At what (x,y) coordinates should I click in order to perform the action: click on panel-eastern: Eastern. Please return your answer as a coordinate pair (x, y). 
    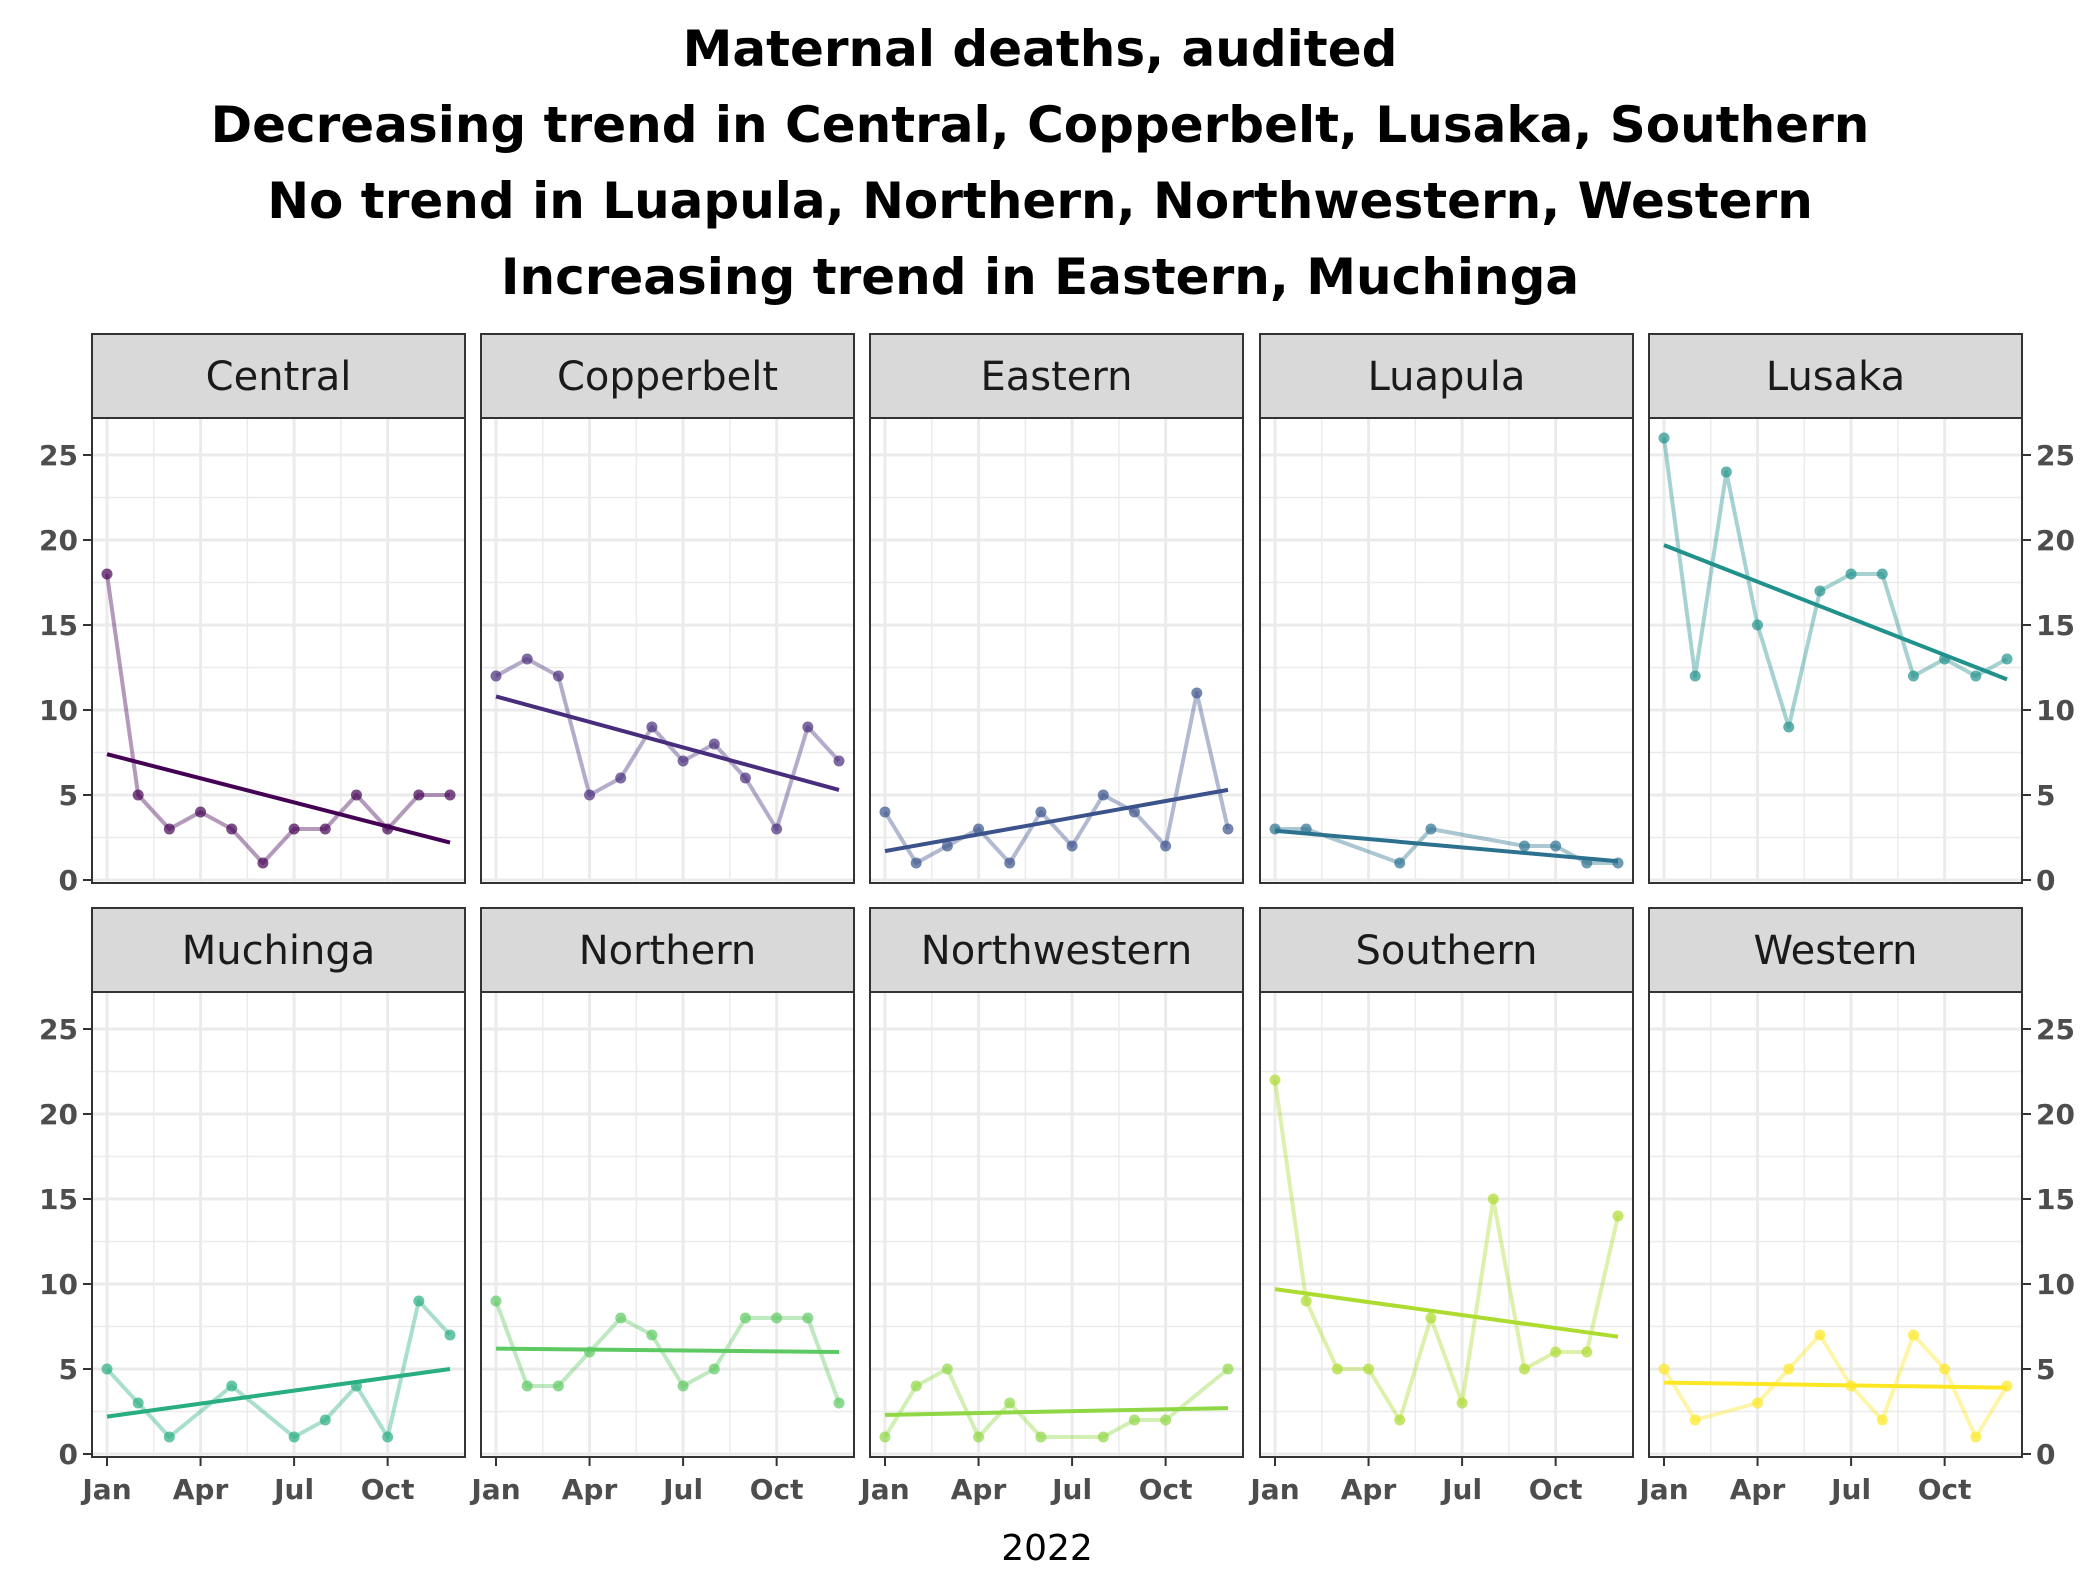
    Looking at the image, I should click on (1056, 608).